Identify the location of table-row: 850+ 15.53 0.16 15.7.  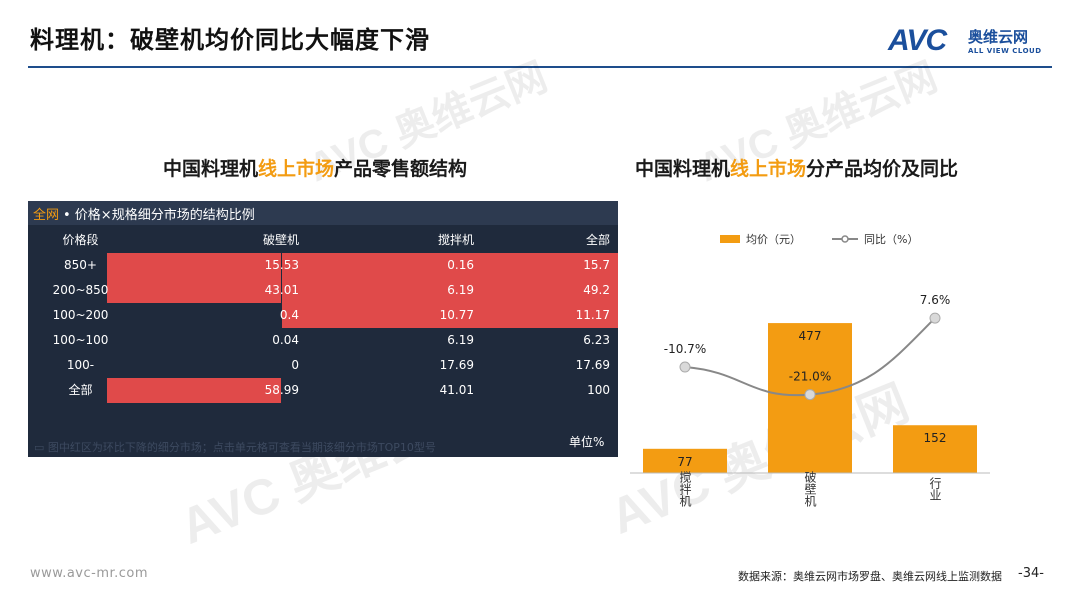
(323, 265).